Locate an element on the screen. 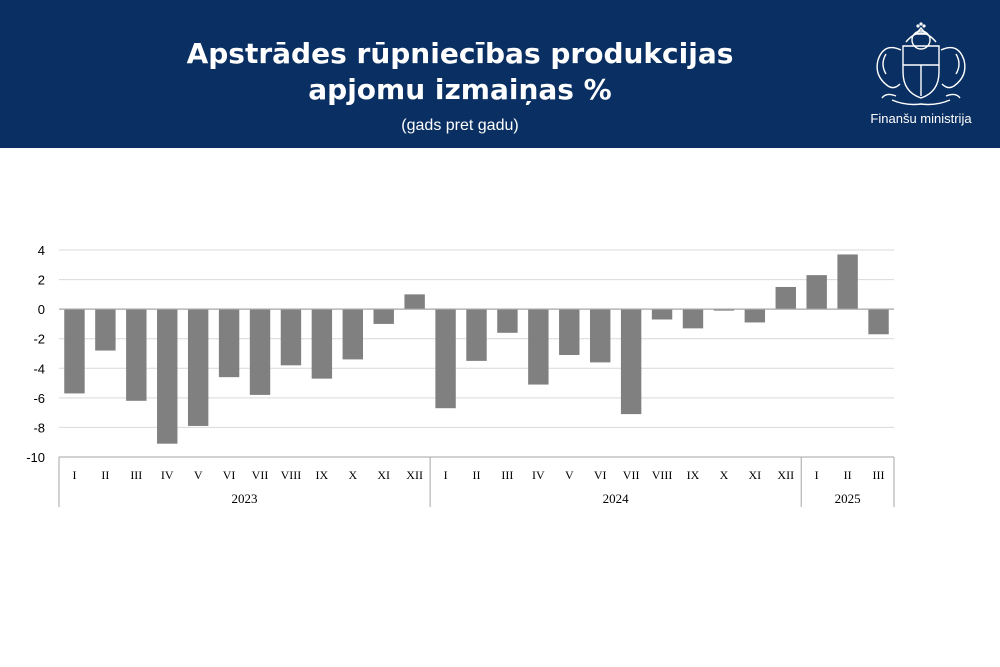 Image resolution: width=1000 pixels, height=667 pixels. y-tick-label: -10 is located at coordinates (35, 457).